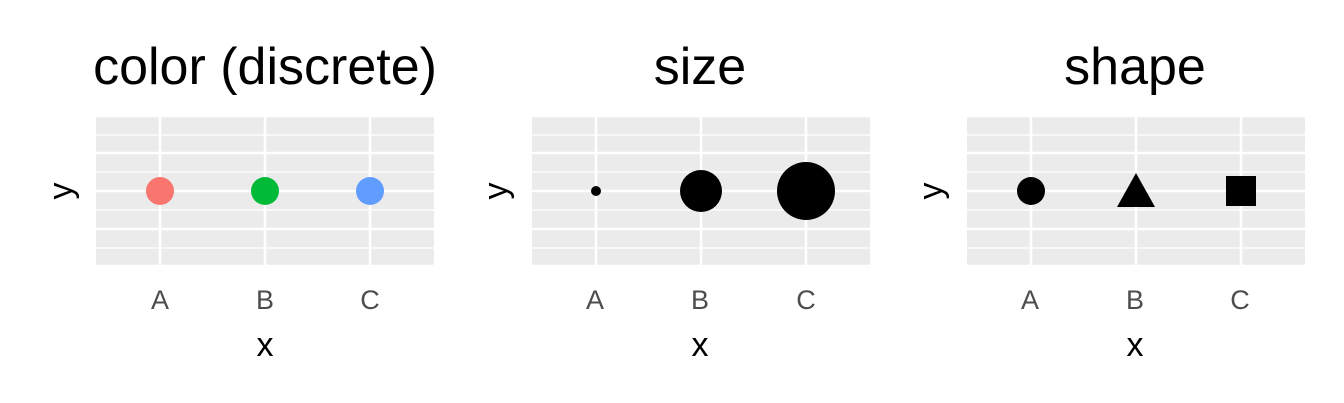 The image size is (1344, 403). Describe the element at coordinates (700, 67) in the screenshot. I see `chart-title: size` at that location.